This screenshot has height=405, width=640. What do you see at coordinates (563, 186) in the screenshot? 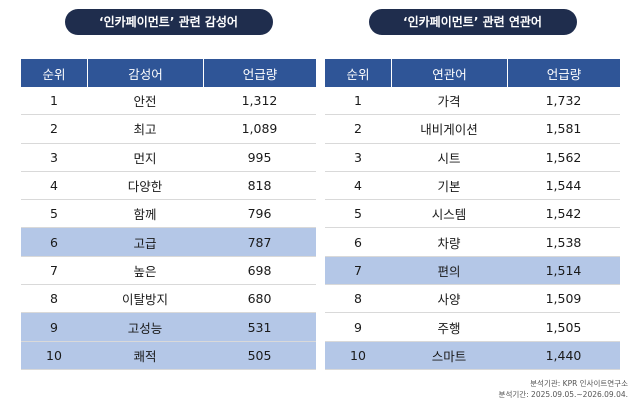
I see `count-cell: 1,544` at bounding box center [563, 186].